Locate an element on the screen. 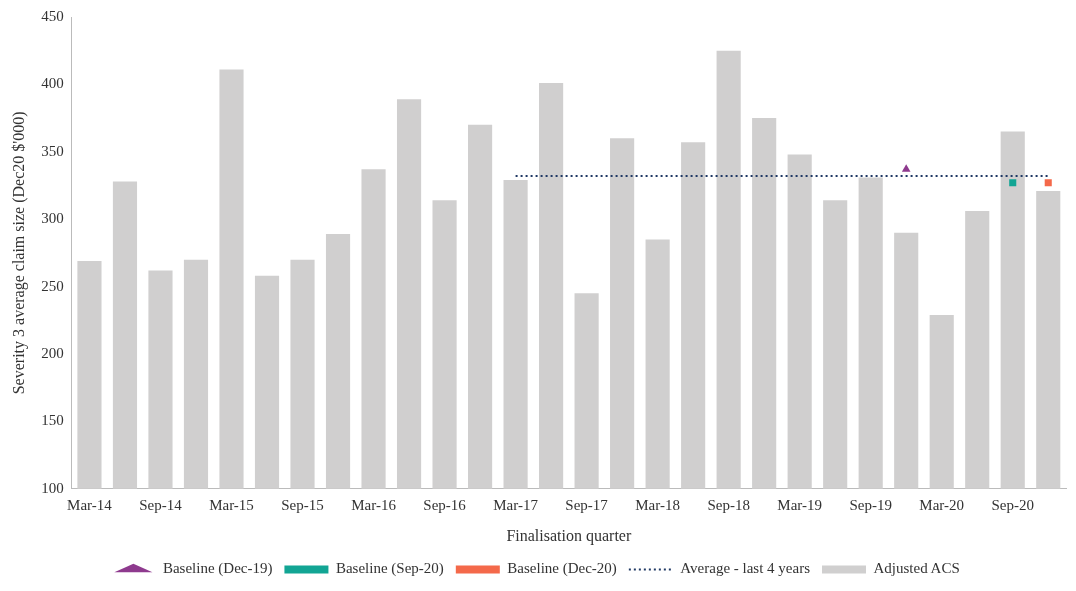 Image resolution: width=1076 pixels, height=591 pixels. legend-label: Baseline (Dec-20) is located at coordinates (562, 569).